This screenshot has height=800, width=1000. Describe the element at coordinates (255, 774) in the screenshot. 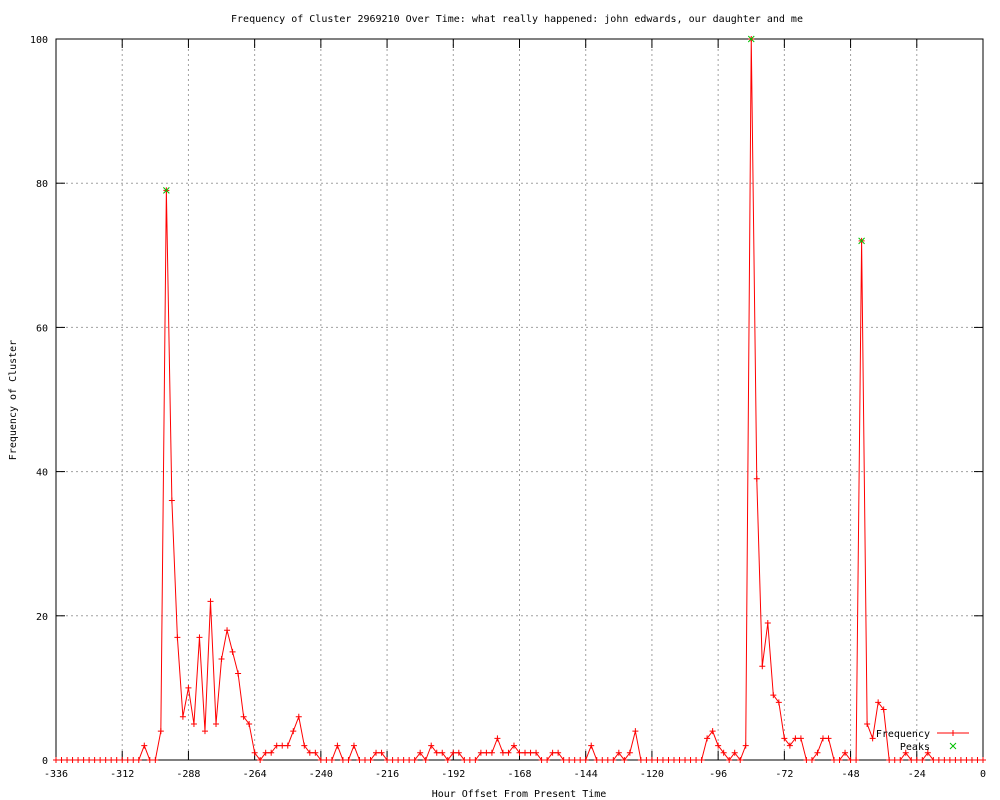

I see `x-tick-label: -264` at that location.